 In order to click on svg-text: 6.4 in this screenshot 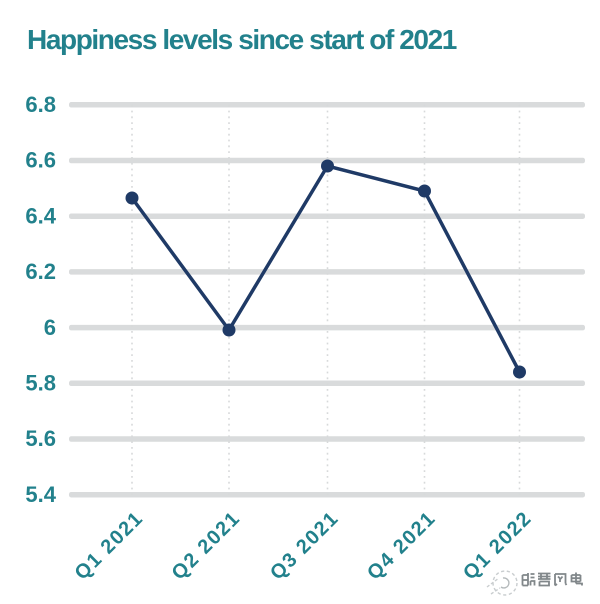, I will do `click(40, 215)`.